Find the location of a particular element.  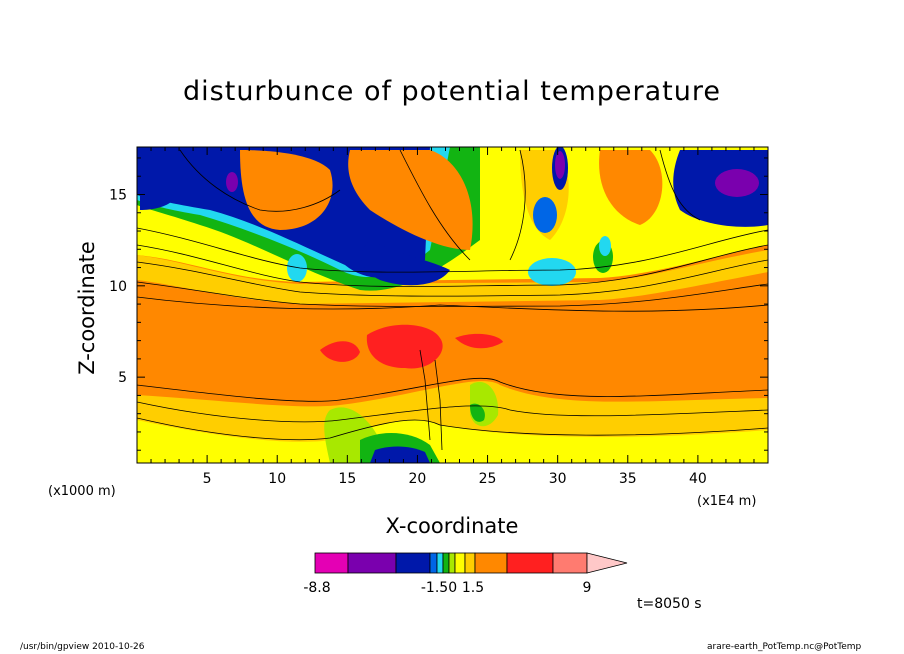

footer-left: /usr/bin/gpview 2010-10-26 is located at coordinates (82, 647).